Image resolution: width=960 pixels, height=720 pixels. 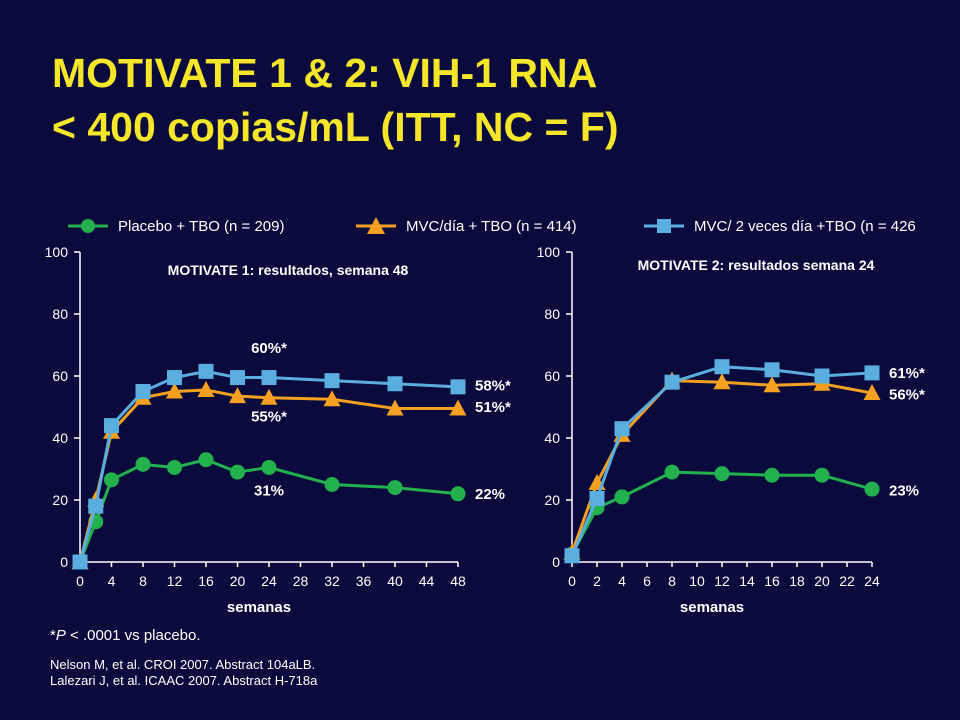 What do you see at coordinates (57, 252) in the screenshot?
I see `chart1-y-tick-label: 100` at bounding box center [57, 252].